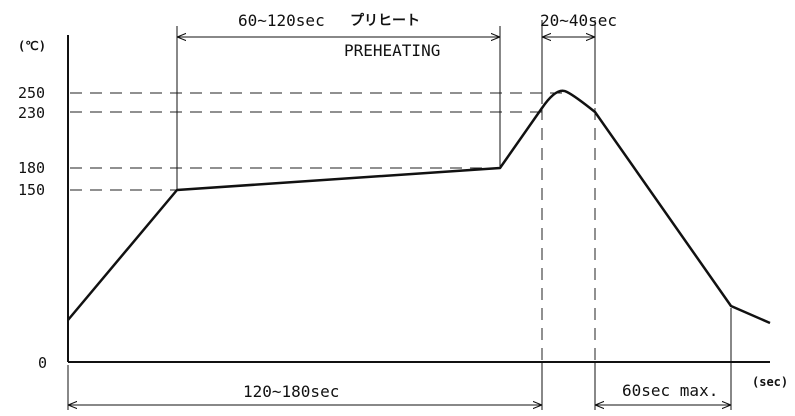 The width and height of the screenshot is (795, 416). Describe the element at coordinates (291, 391) in the screenshot. I see `total-time-label: 120~180sec` at that location.